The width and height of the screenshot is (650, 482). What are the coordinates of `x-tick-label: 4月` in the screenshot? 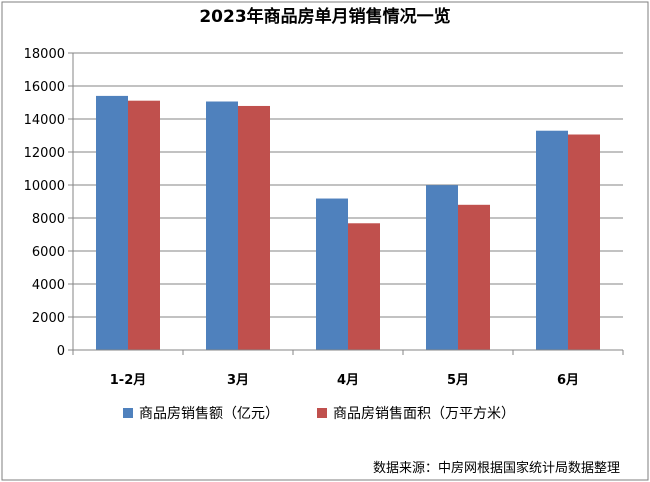 It's located at (348, 380).